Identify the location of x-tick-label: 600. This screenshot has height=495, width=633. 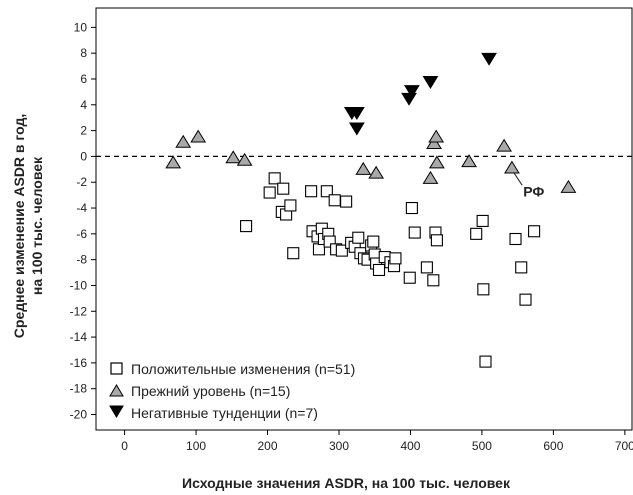
(553, 446).